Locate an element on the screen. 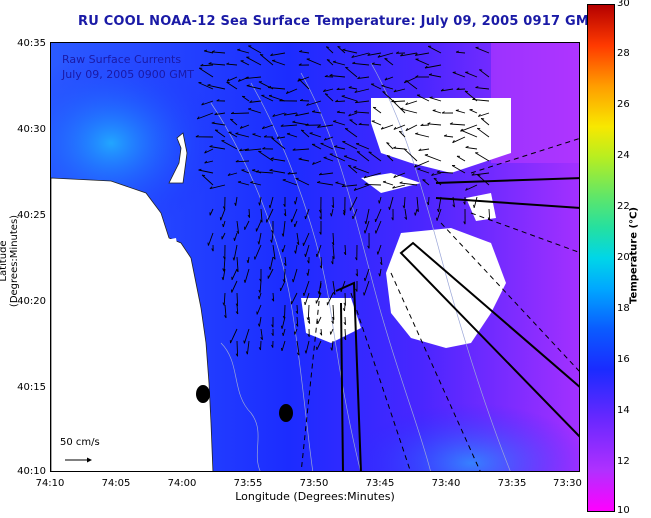  y-tick-label: 40:15 is located at coordinates (31, 387).